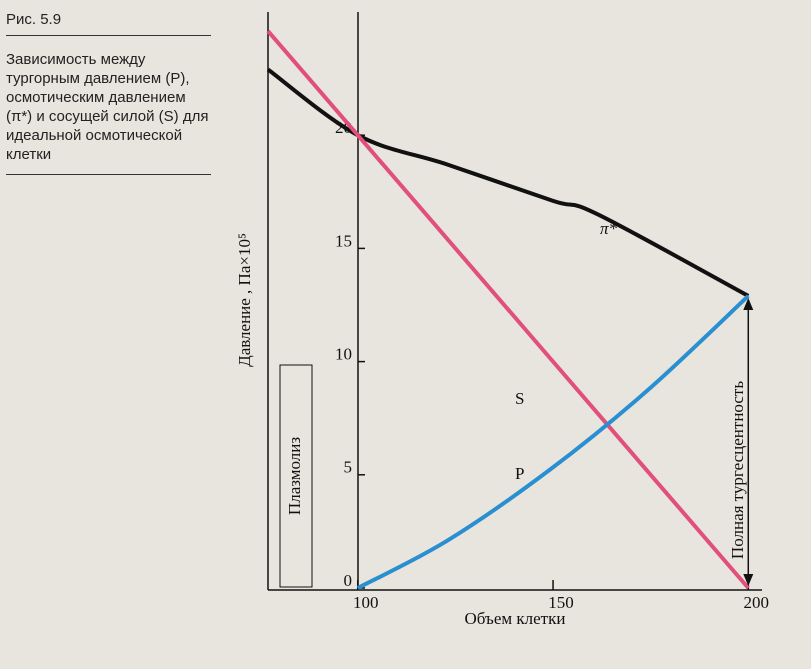 Image resolution: width=811 pixels, height=669 pixels. I want to click on plasmolysis-box, so click(296, 476).